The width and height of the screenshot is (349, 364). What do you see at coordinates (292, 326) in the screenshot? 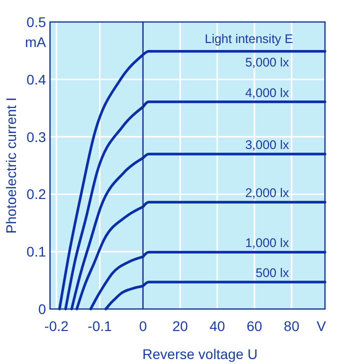
I see `x-tick-label: 80` at bounding box center [292, 326].